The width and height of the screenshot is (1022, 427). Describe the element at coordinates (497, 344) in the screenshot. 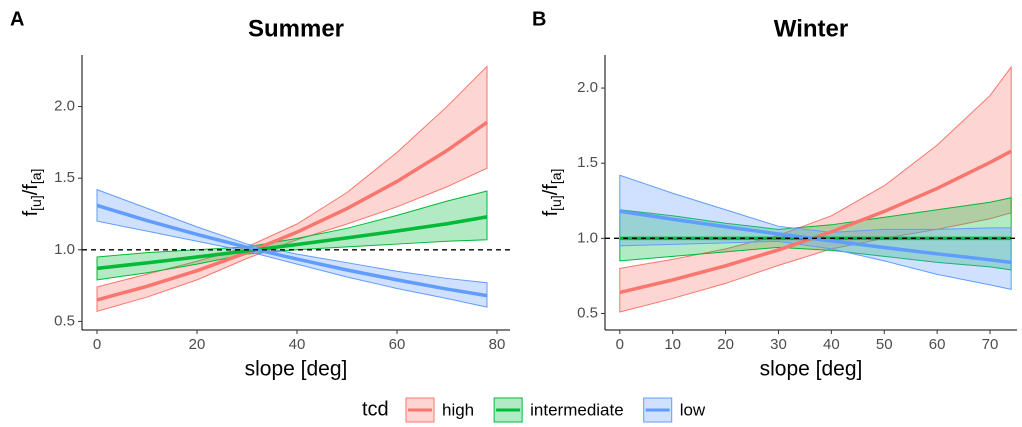

I see `x-tick-label: 80` at that location.